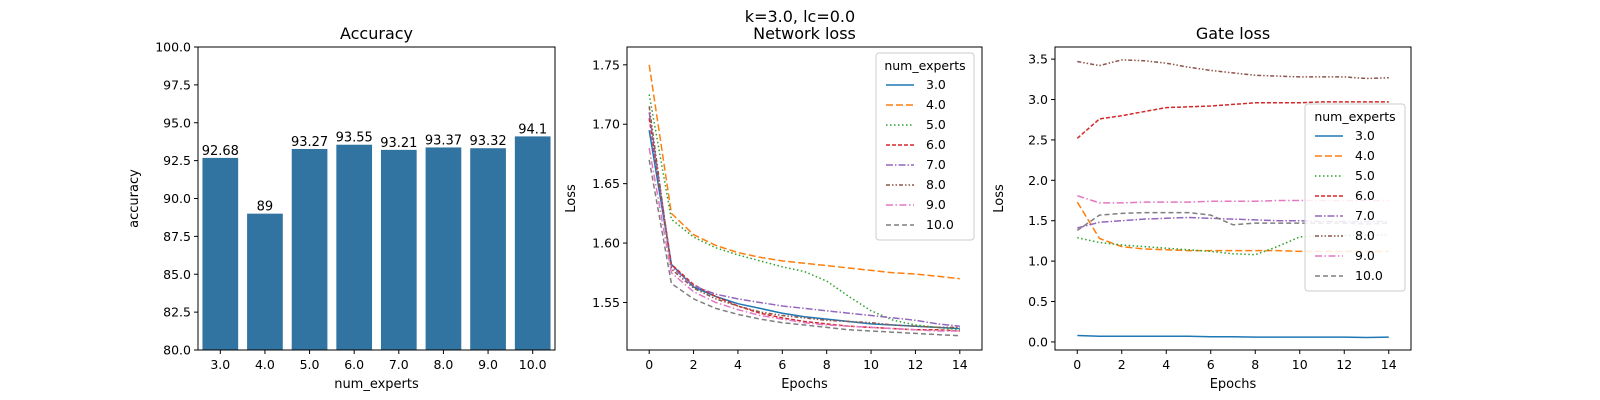  I want to click on x-axis-label: num_experts, so click(376, 384).